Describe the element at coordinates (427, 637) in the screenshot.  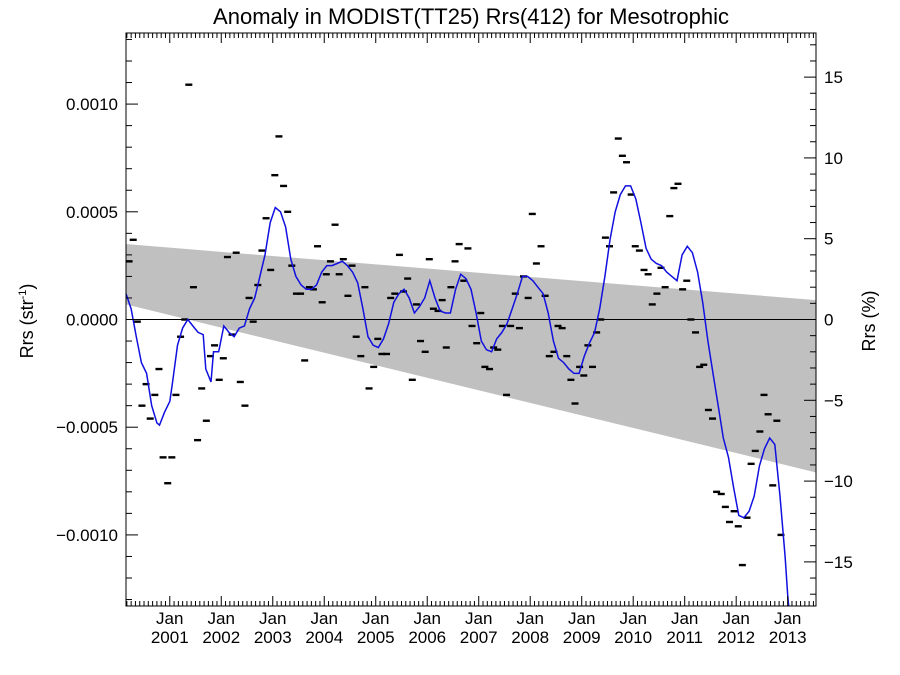
I see `x-tick-year: 2006` at that location.